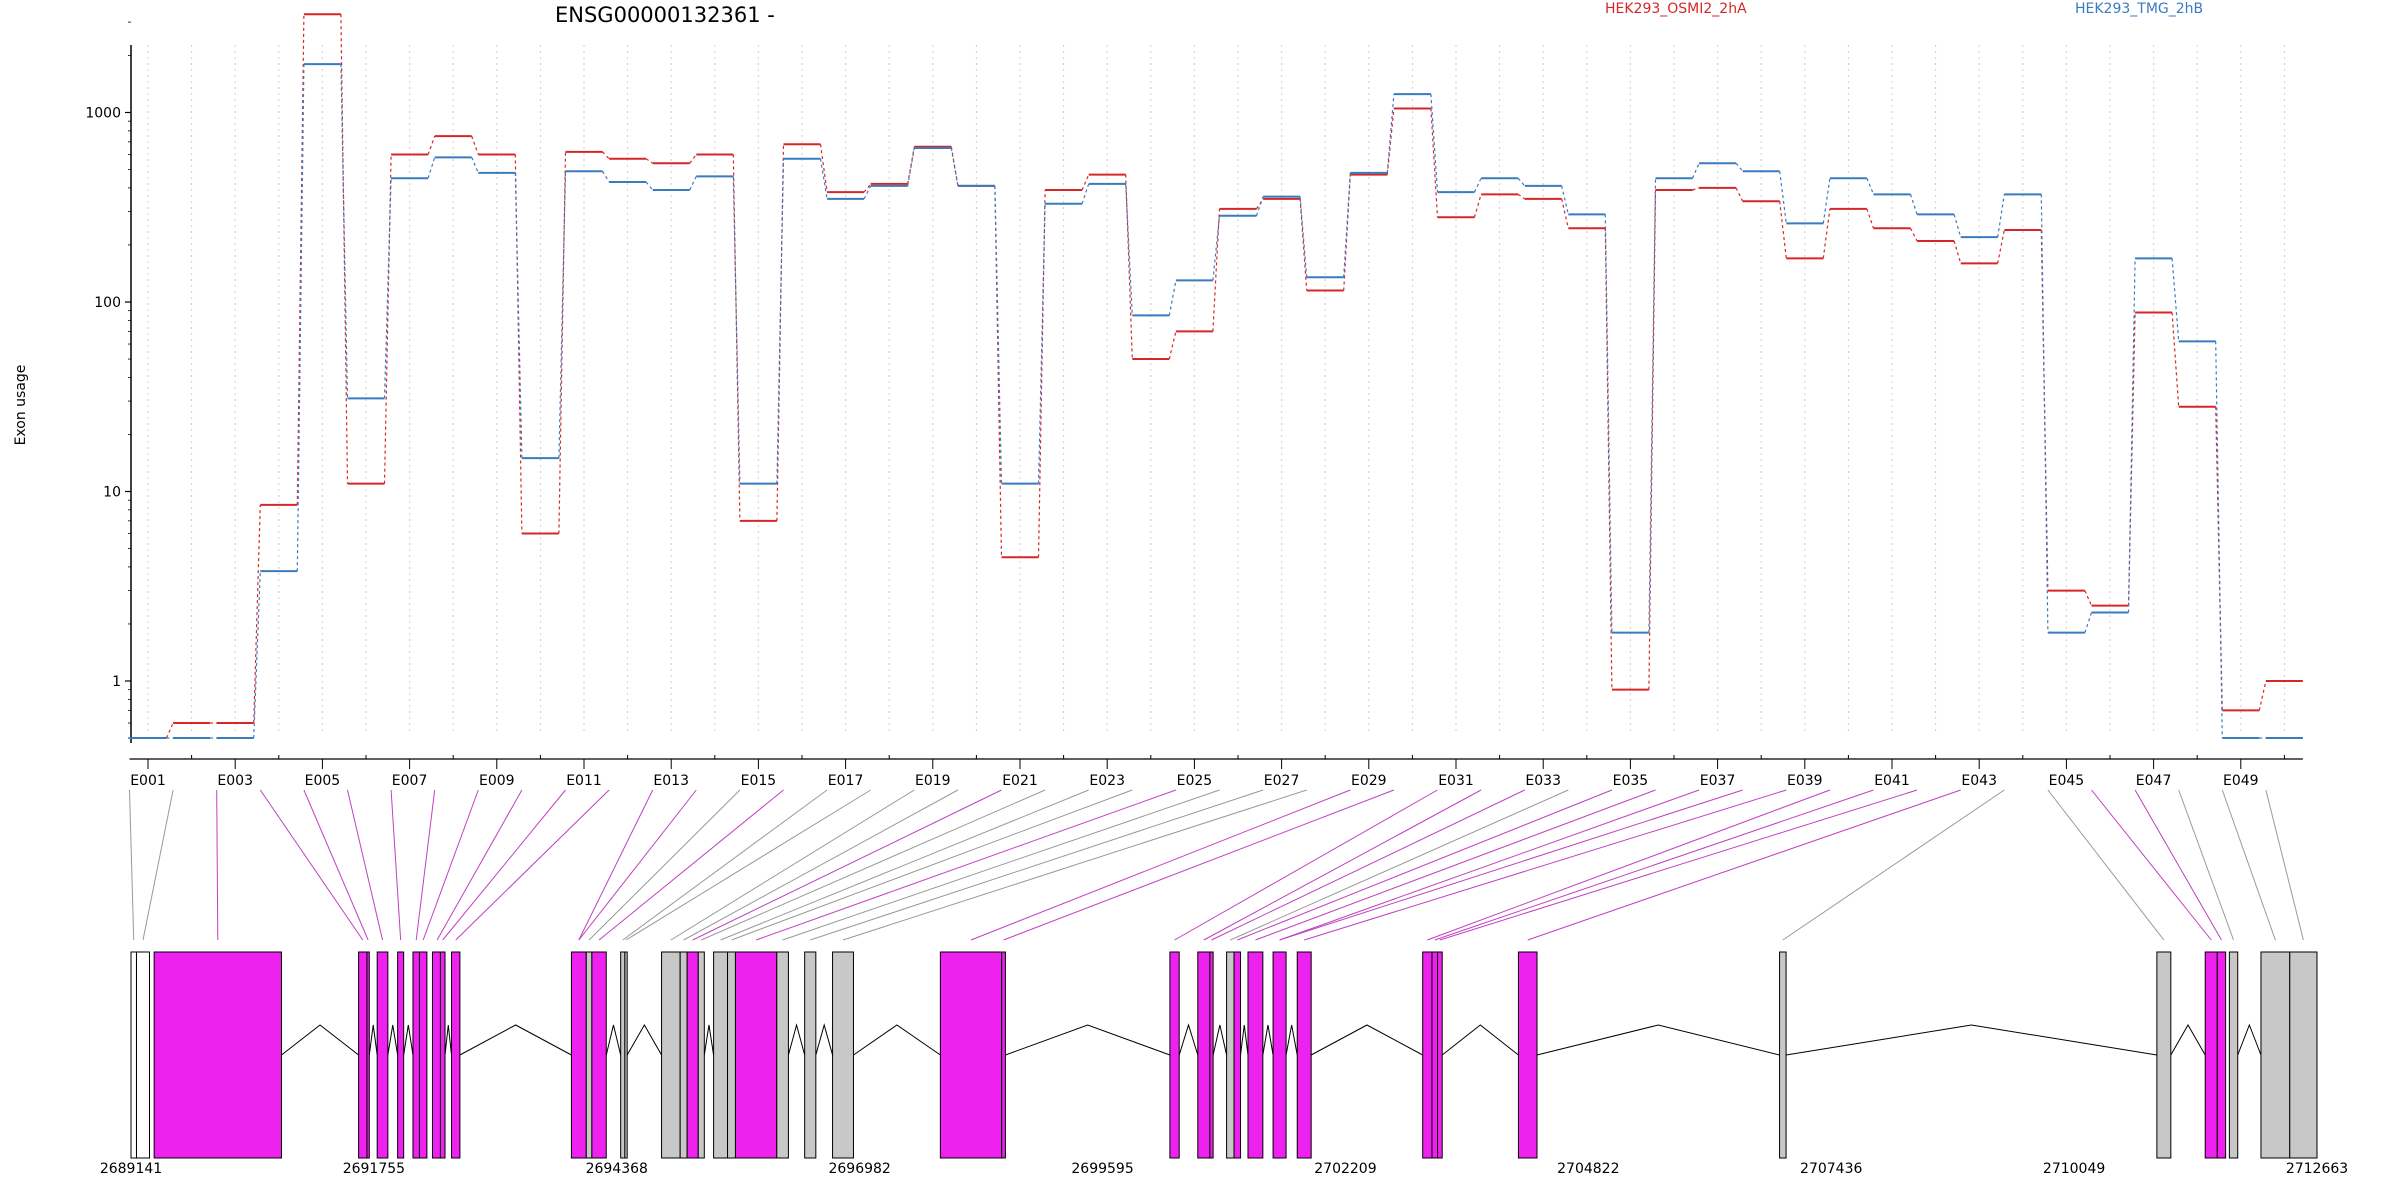 The height and width of the screenshot is (1204, 2400). What do you see at coordinates (108, 382) in the screenshot?
I see `axes: 1 10 100 1000` at bounding box center [108, 382].